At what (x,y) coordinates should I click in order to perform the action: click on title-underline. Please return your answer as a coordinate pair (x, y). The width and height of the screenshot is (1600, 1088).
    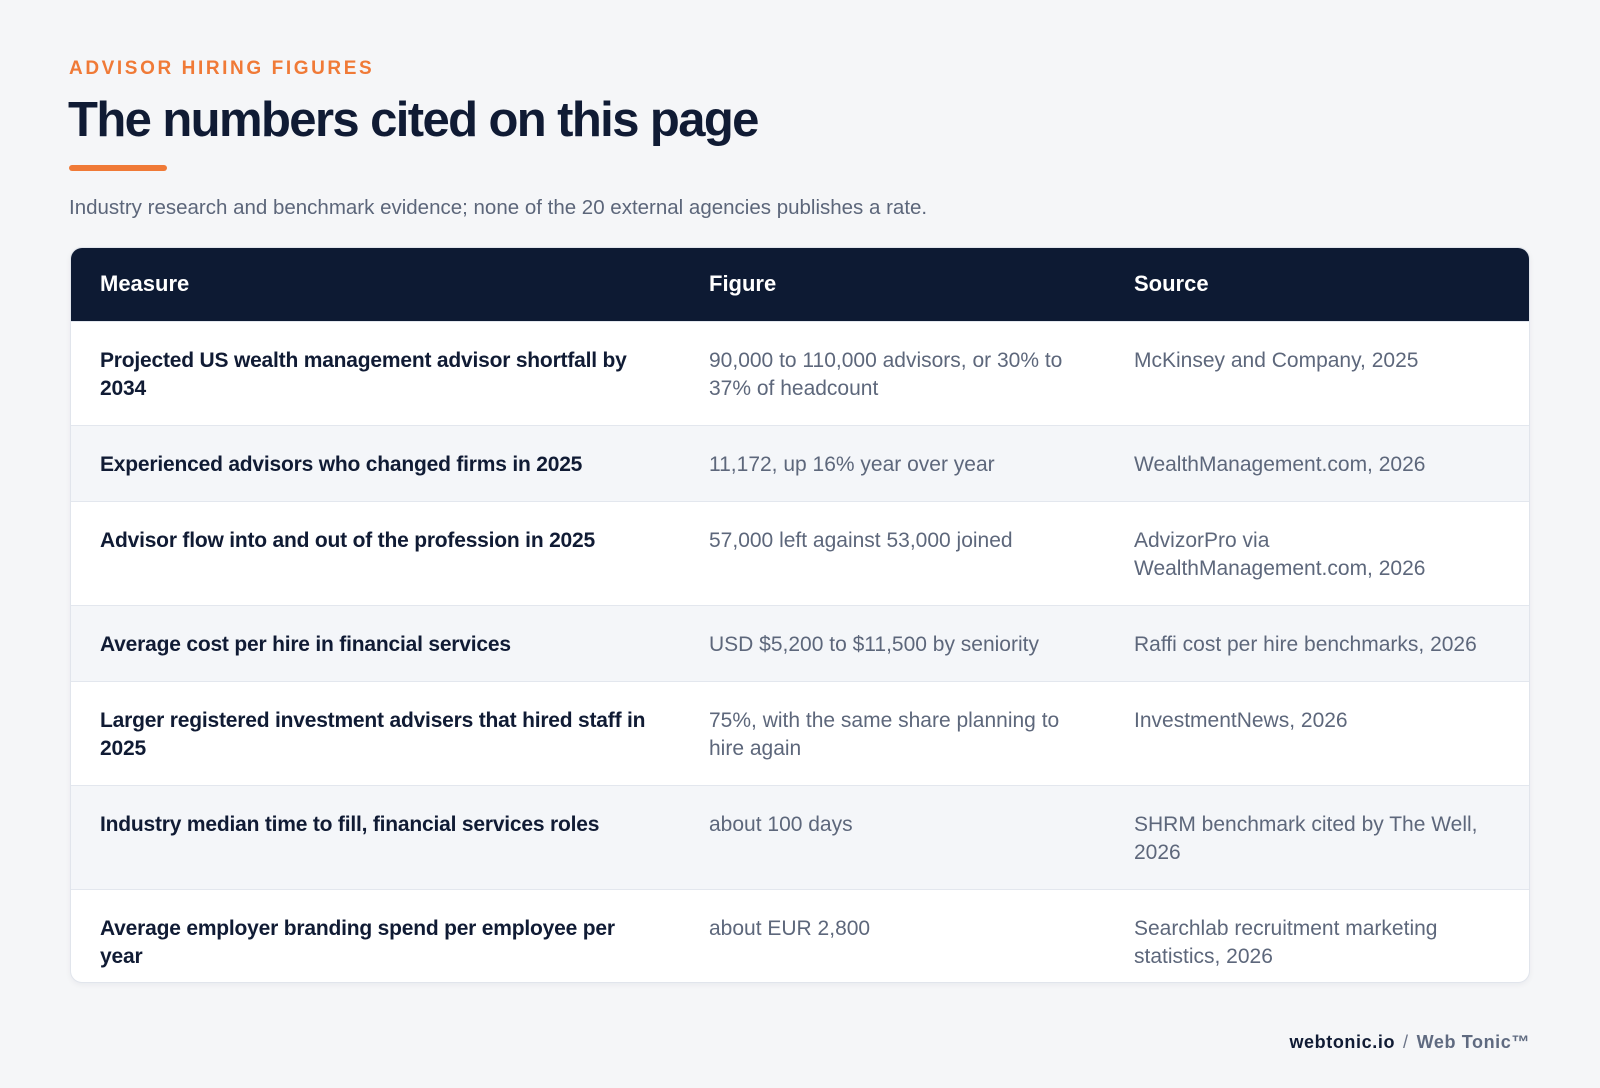
    Looking at the image, I should click on (118, 168).